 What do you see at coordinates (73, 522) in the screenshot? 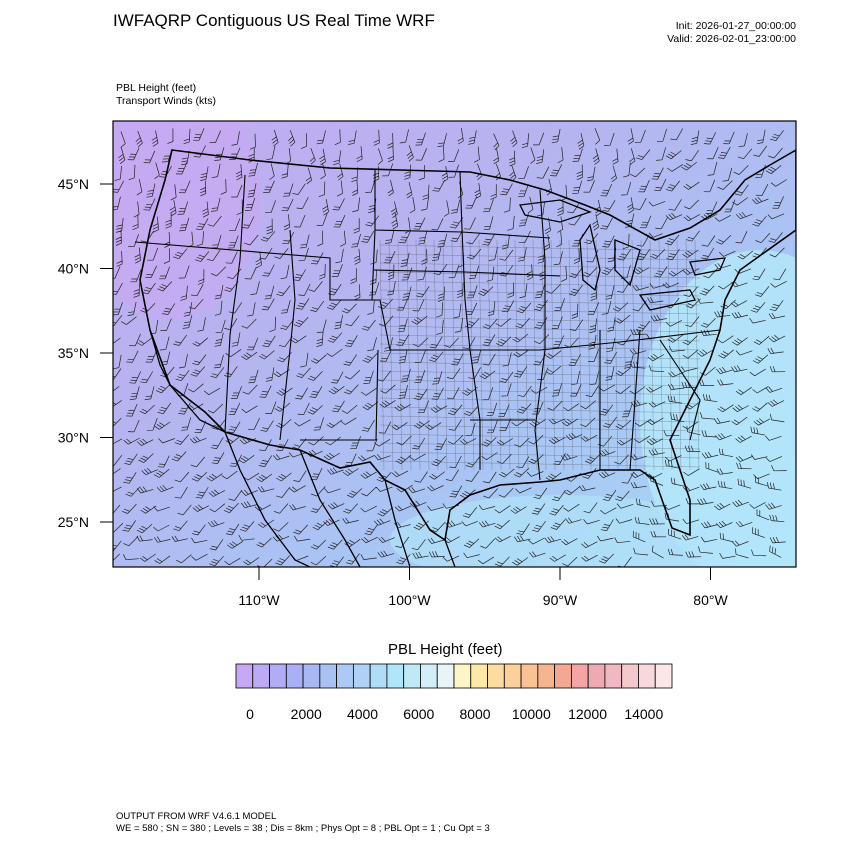
I see `lat-label: 25°N` at bounding box center [73, 522].